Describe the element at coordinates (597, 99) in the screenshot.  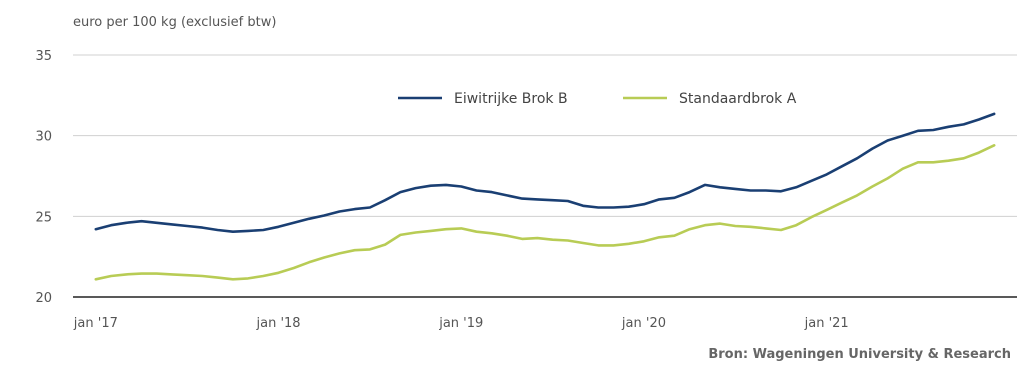
I see `legend: Eiwitrijke Brok B Standaardbrok A` at that location.